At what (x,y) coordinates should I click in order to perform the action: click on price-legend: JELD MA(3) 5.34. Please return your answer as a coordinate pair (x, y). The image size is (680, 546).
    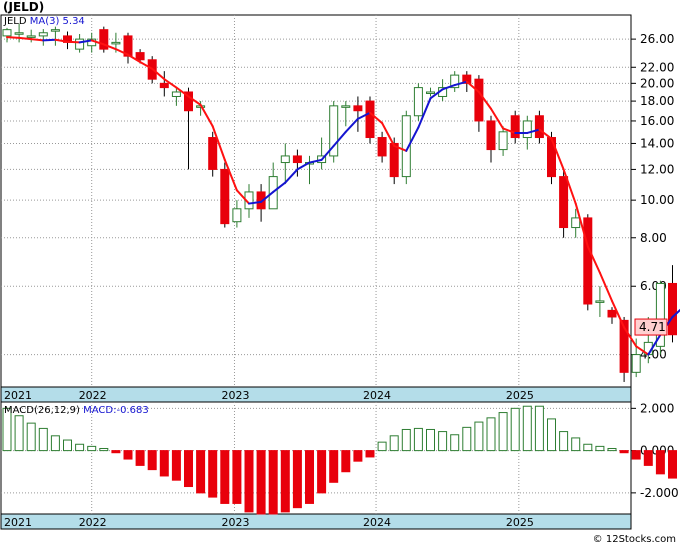
    Looking at the image, I should click on (44, 21).